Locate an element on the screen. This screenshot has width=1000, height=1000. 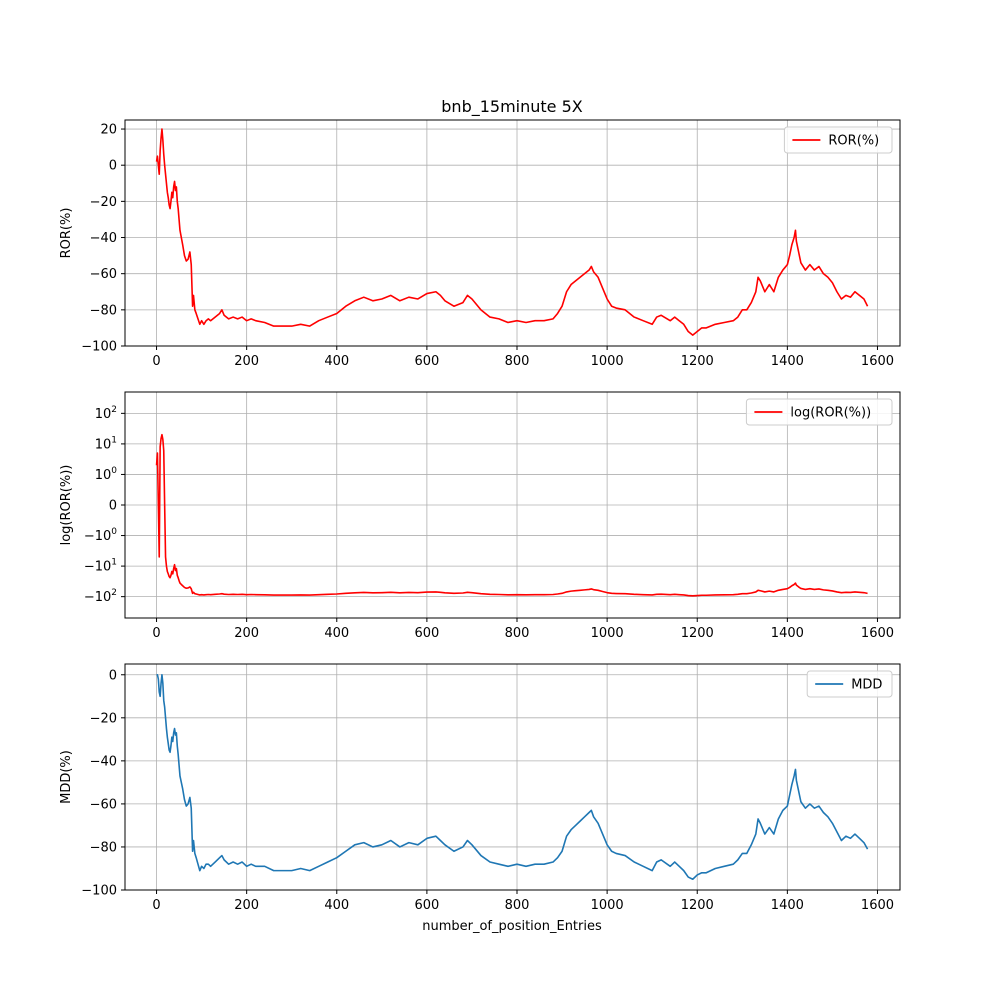
y-tick-label: 10⁰ is located at coordinates (106, 474).